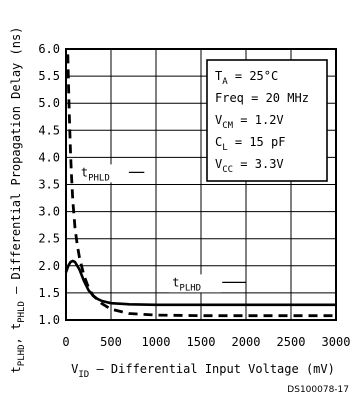 This screenshot has height=401, width=352. Describe the element at coordinates (49, 293) in the screenshot. I see `y-tick-label: 1.5` at that location.